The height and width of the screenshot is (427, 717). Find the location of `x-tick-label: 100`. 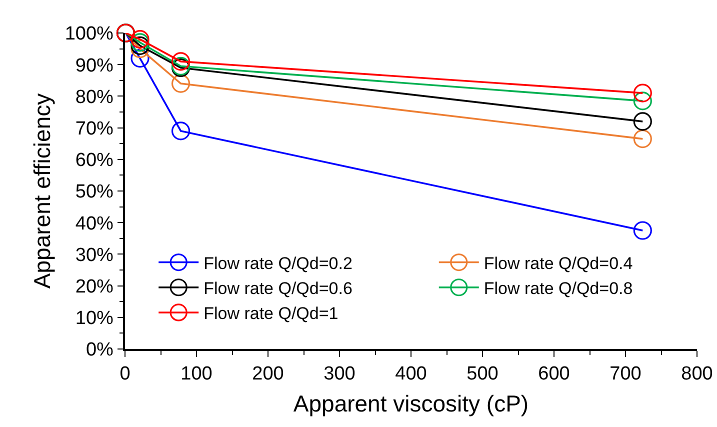

x-tick-label: 100 is located at coordinates (196, 374).